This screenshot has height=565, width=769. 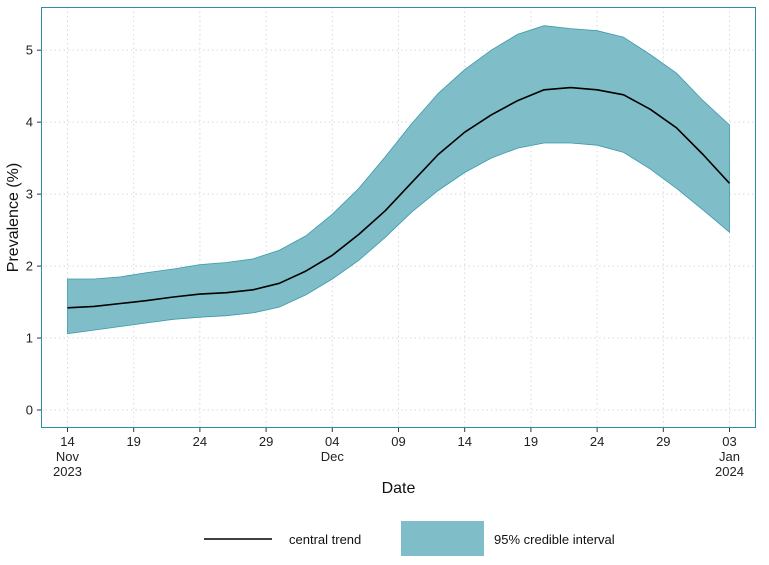 I want to click on x-tick-label: Dec, so click(x=333, y=456).